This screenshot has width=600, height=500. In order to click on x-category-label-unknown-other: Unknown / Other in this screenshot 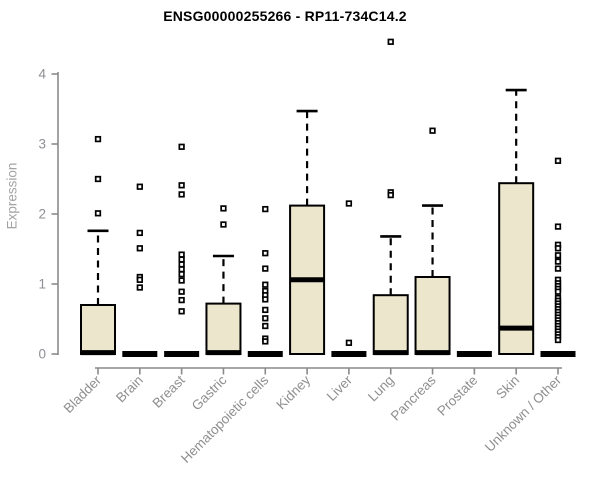, I will do `click(523, 413)`.